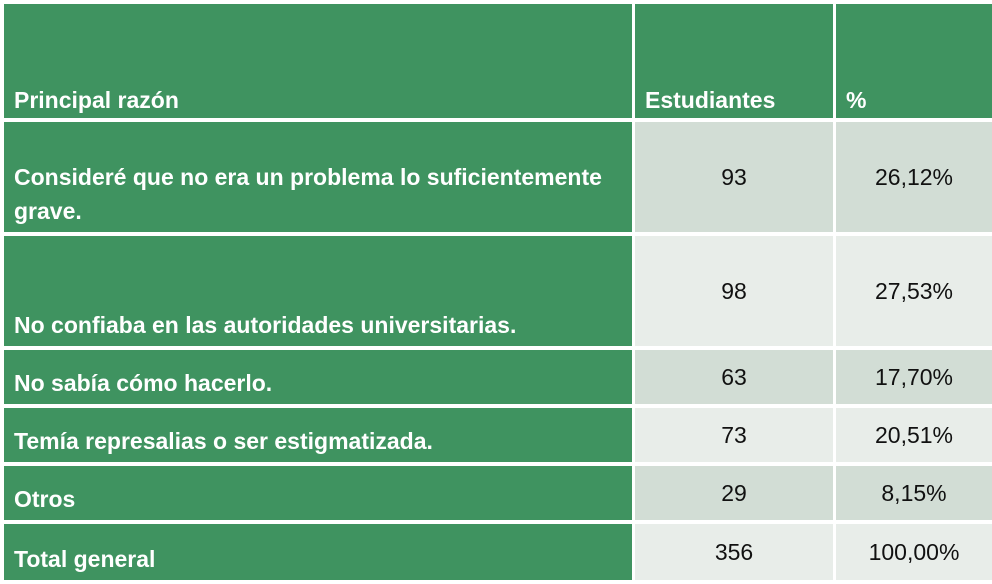 Image resolution: width=992 pixels, height=584 pixels. Describe the element at coordinates (318, 552) in the screenshot. I see `total-label: Total general` at that location.